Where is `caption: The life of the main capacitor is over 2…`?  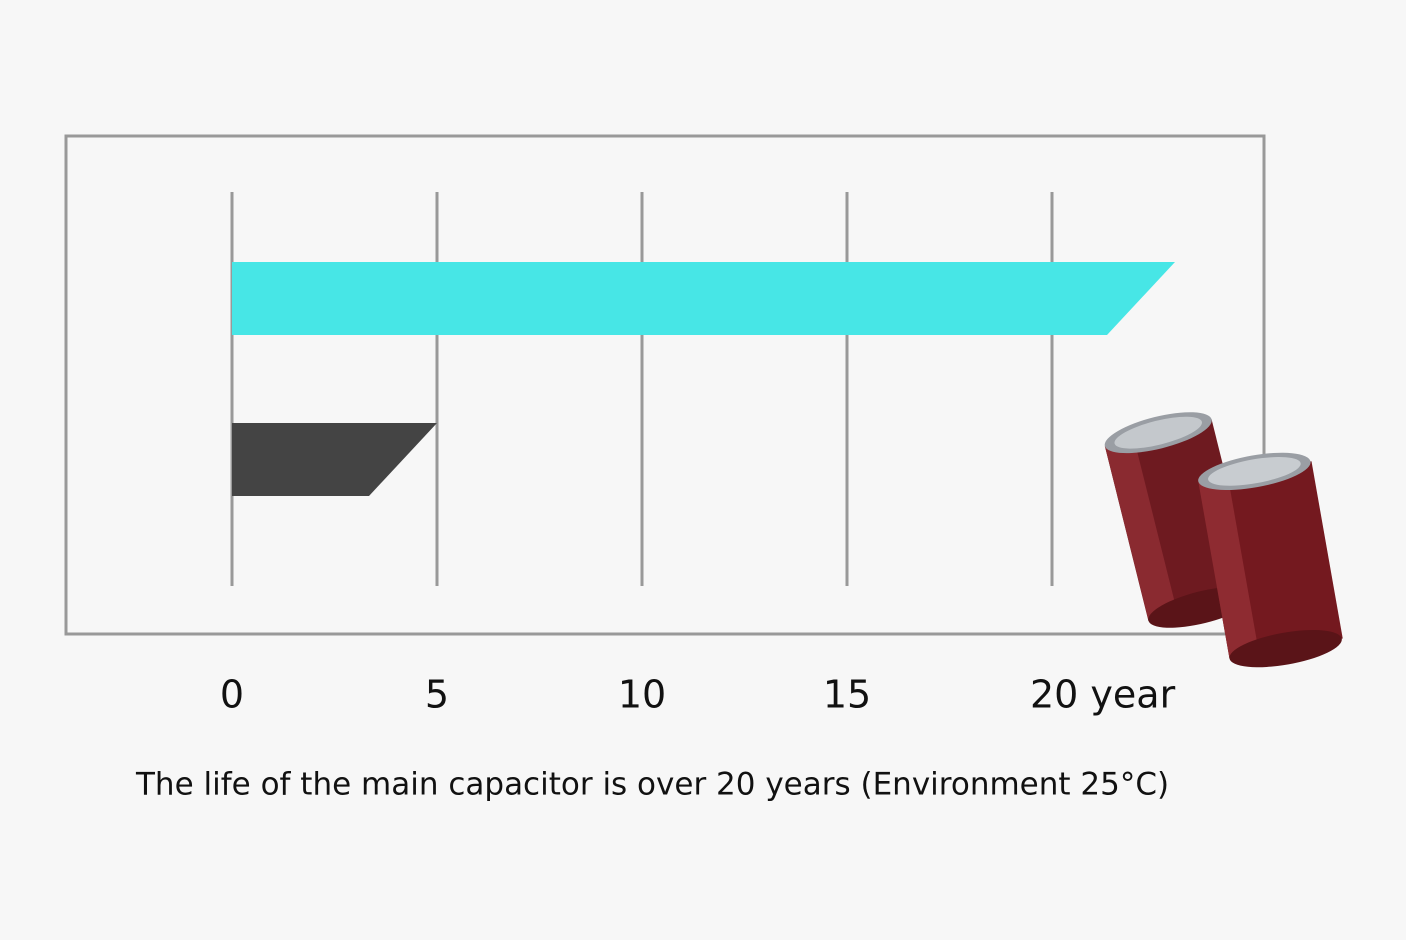
caption: The life of the main capacitor is over 2… is located at coordinates (652, 785).